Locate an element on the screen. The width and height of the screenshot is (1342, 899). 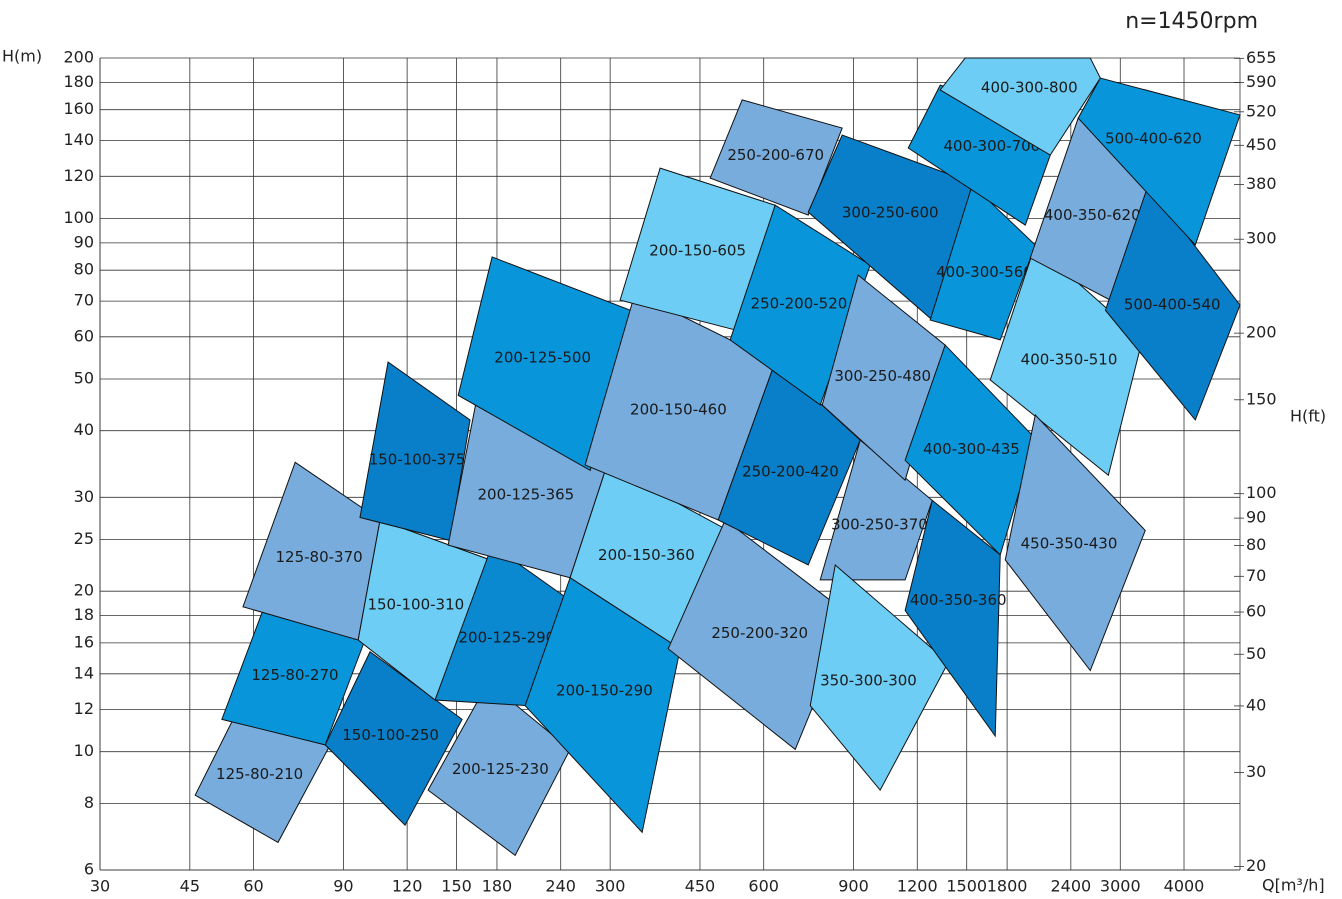
y2-tick-label: 90 is located at coordinates (1256, 517).